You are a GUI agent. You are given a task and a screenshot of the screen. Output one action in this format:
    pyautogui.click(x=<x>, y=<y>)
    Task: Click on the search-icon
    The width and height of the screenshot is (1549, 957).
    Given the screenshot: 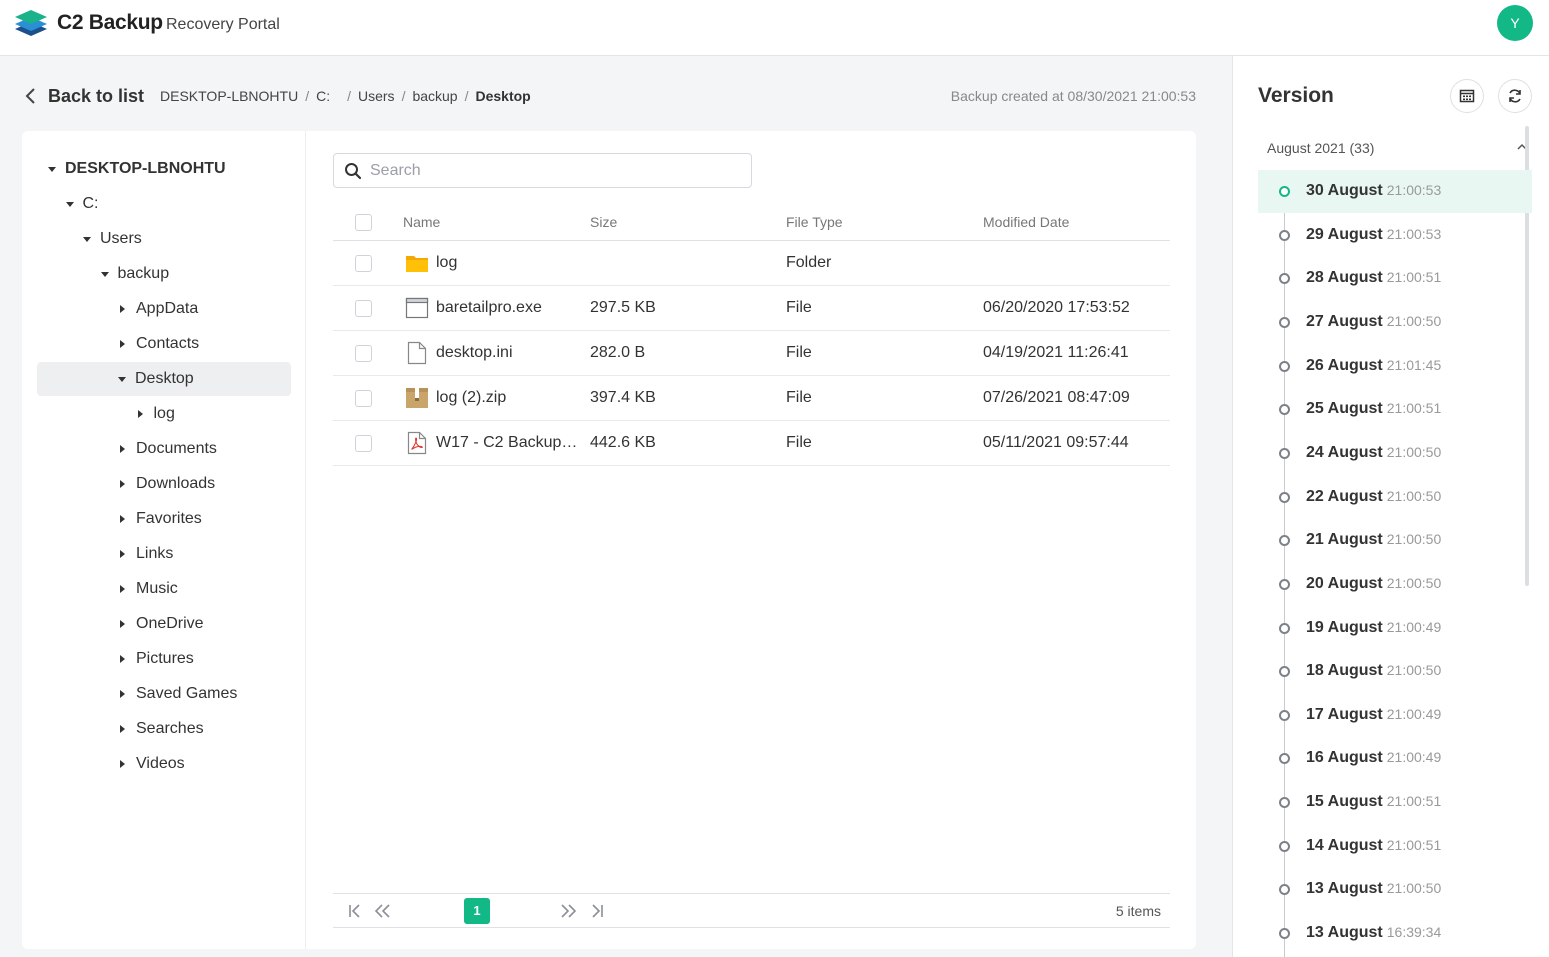 What is the action you would take?
    pyautogui.click(x=353, y=171)
    